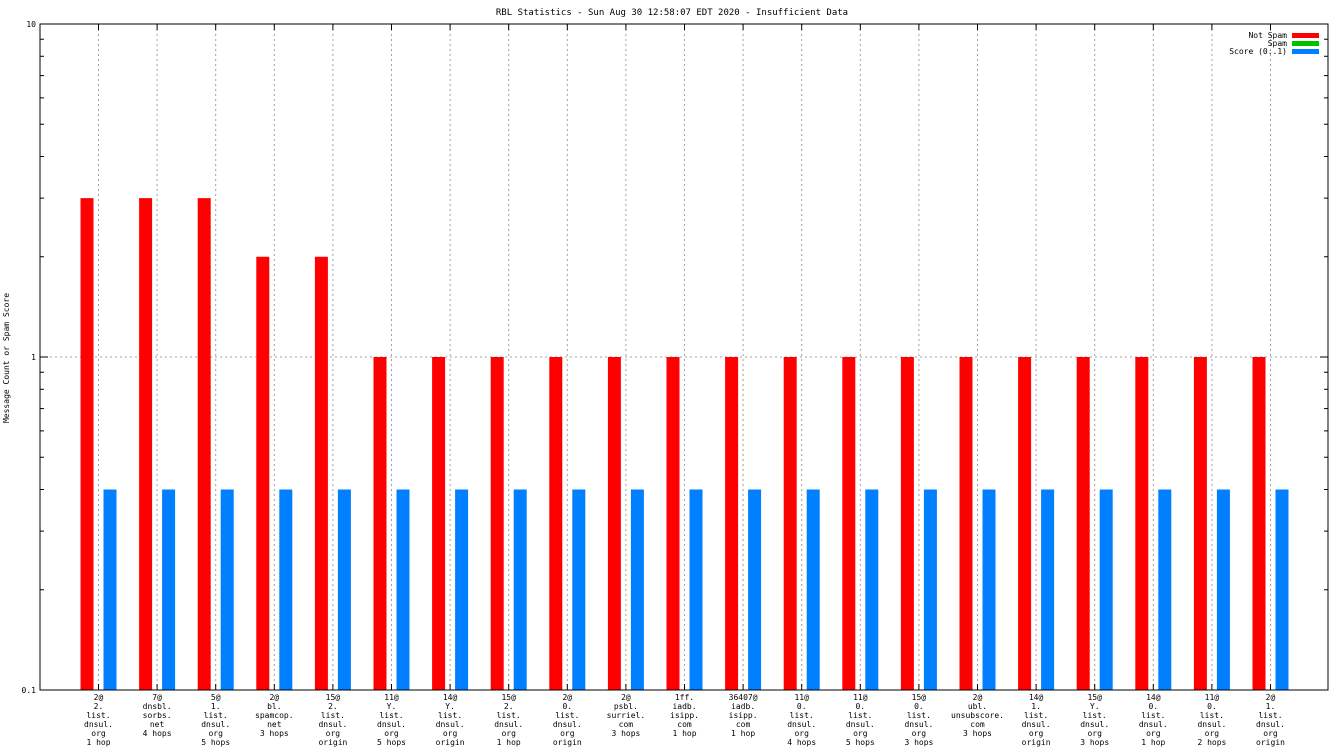 Image resolution: width=1344 pixels, height=756 pixels. I want to click on x-category-label: 5@ 1. list. dnsul. org 5 hops, so click(215, 720).